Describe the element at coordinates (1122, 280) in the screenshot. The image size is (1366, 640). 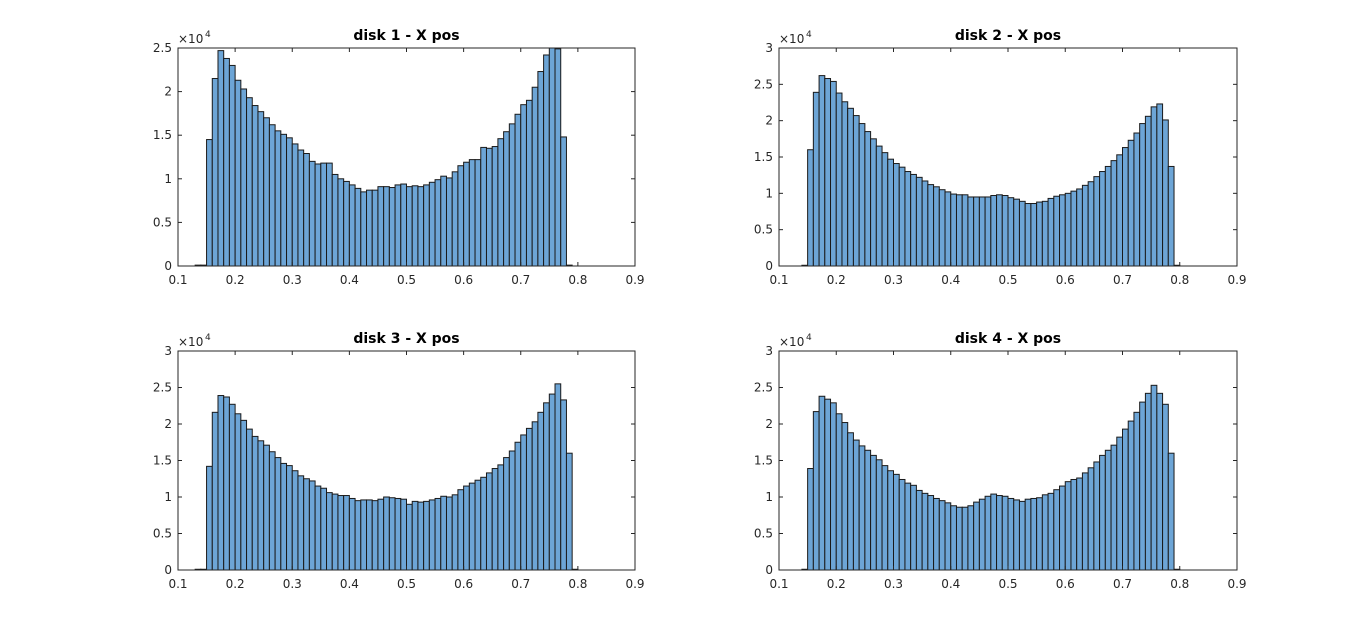
I see `x-tick-label: 0.7` at that location.